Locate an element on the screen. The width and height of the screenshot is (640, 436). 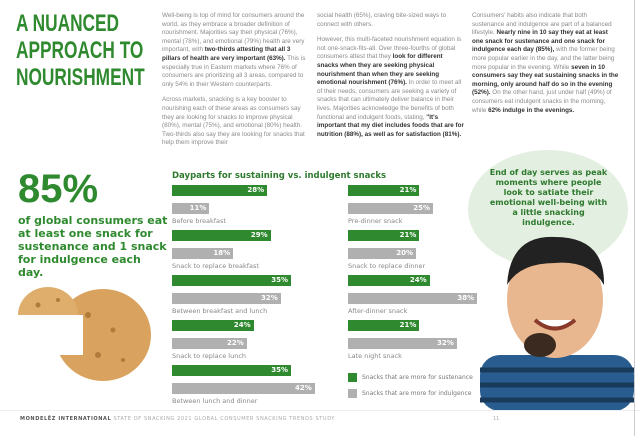
bar-indulgence: 11% is located at coordinates (191, 208).